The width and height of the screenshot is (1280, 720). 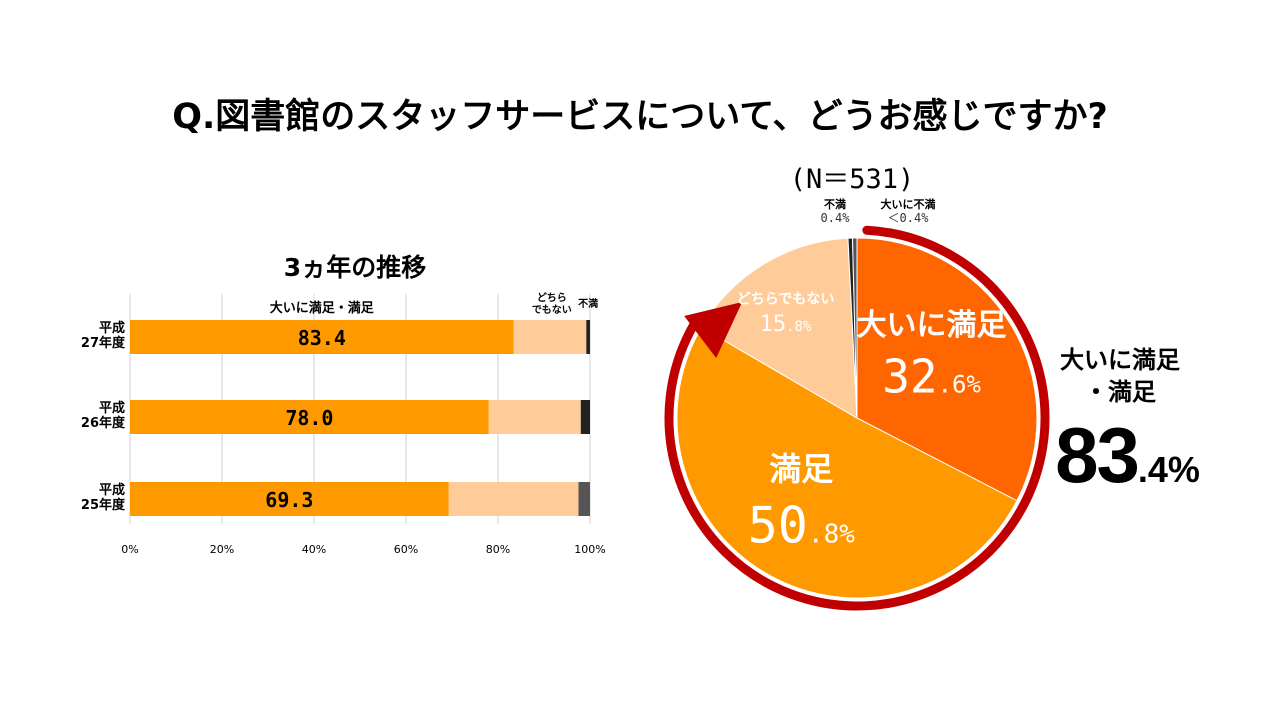 What do you see at coordinates (960, 385) in the screenshot?
I see `pie-value-decimal: .6%` at bounding box center [960, 385].